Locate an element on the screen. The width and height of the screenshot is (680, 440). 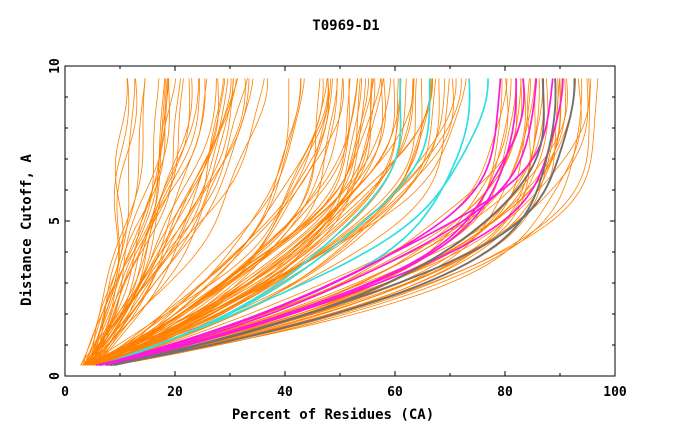
y-axis-label: Distance Cutoff, A is located at coordinates (27, 230).